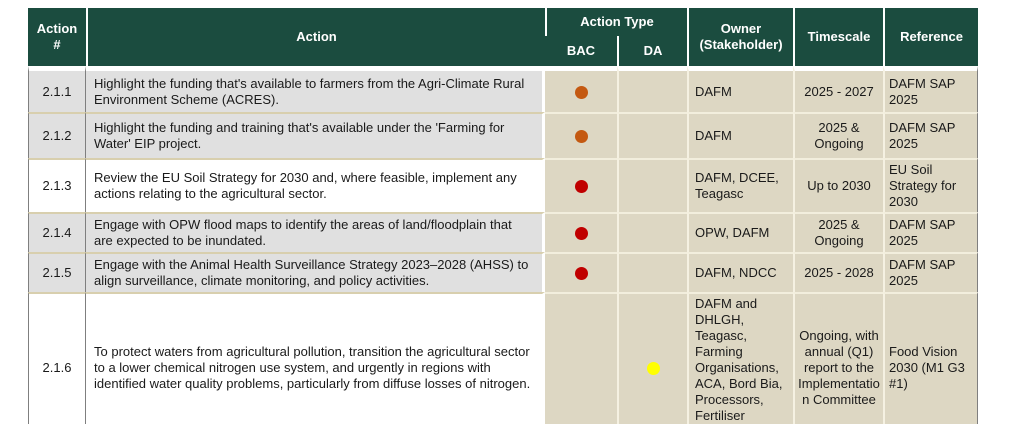 This screenshot has height=424, width=1024. I want to click on owner-cell: DAFM, DCEE, Teagasc, so click(740, 185).